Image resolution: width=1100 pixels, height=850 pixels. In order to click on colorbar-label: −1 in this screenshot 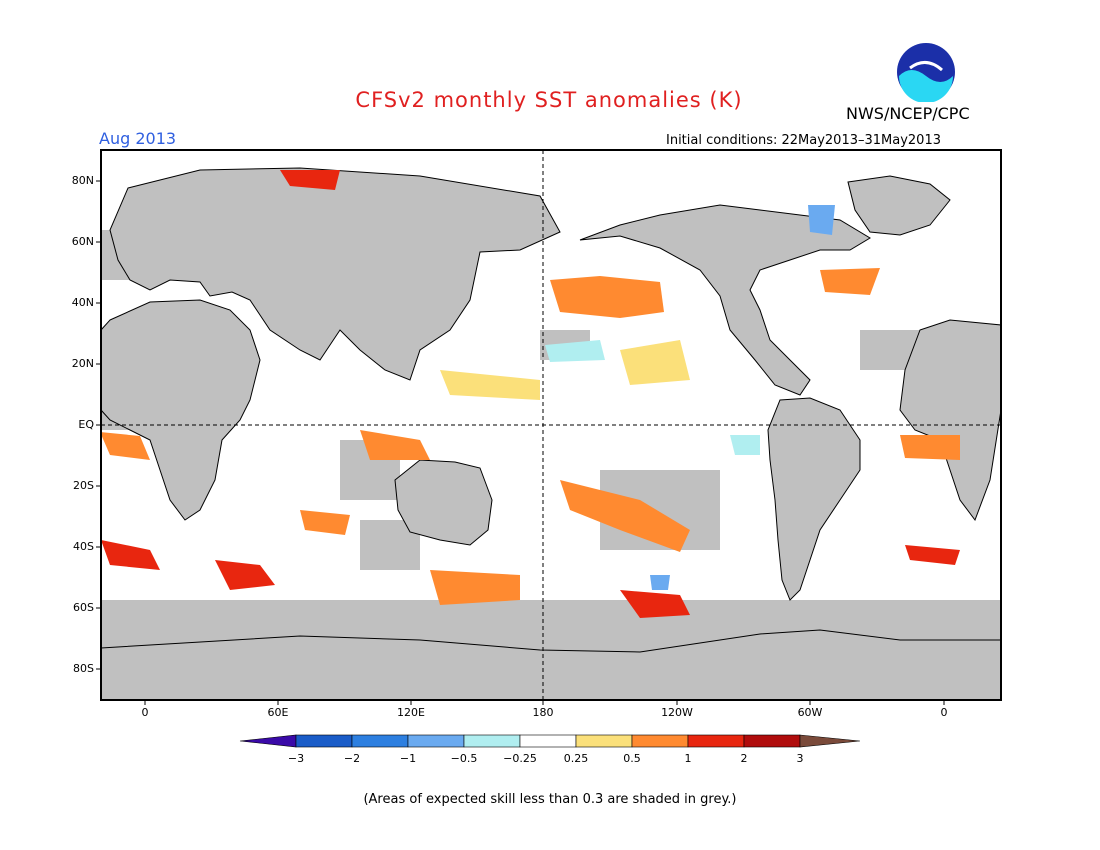, I will do `click(408, 758)`.